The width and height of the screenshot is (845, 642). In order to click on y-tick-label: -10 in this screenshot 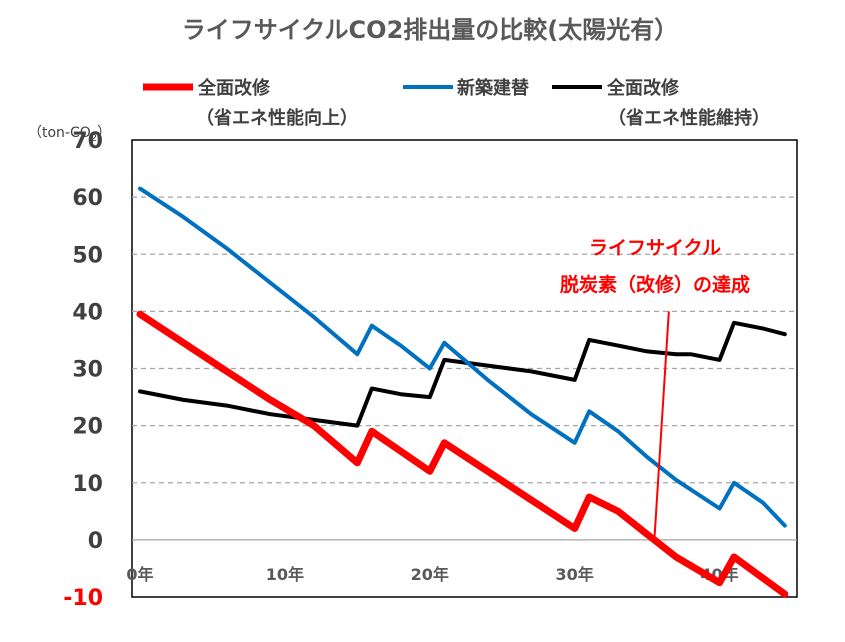, I will do `click(83, 598)`.